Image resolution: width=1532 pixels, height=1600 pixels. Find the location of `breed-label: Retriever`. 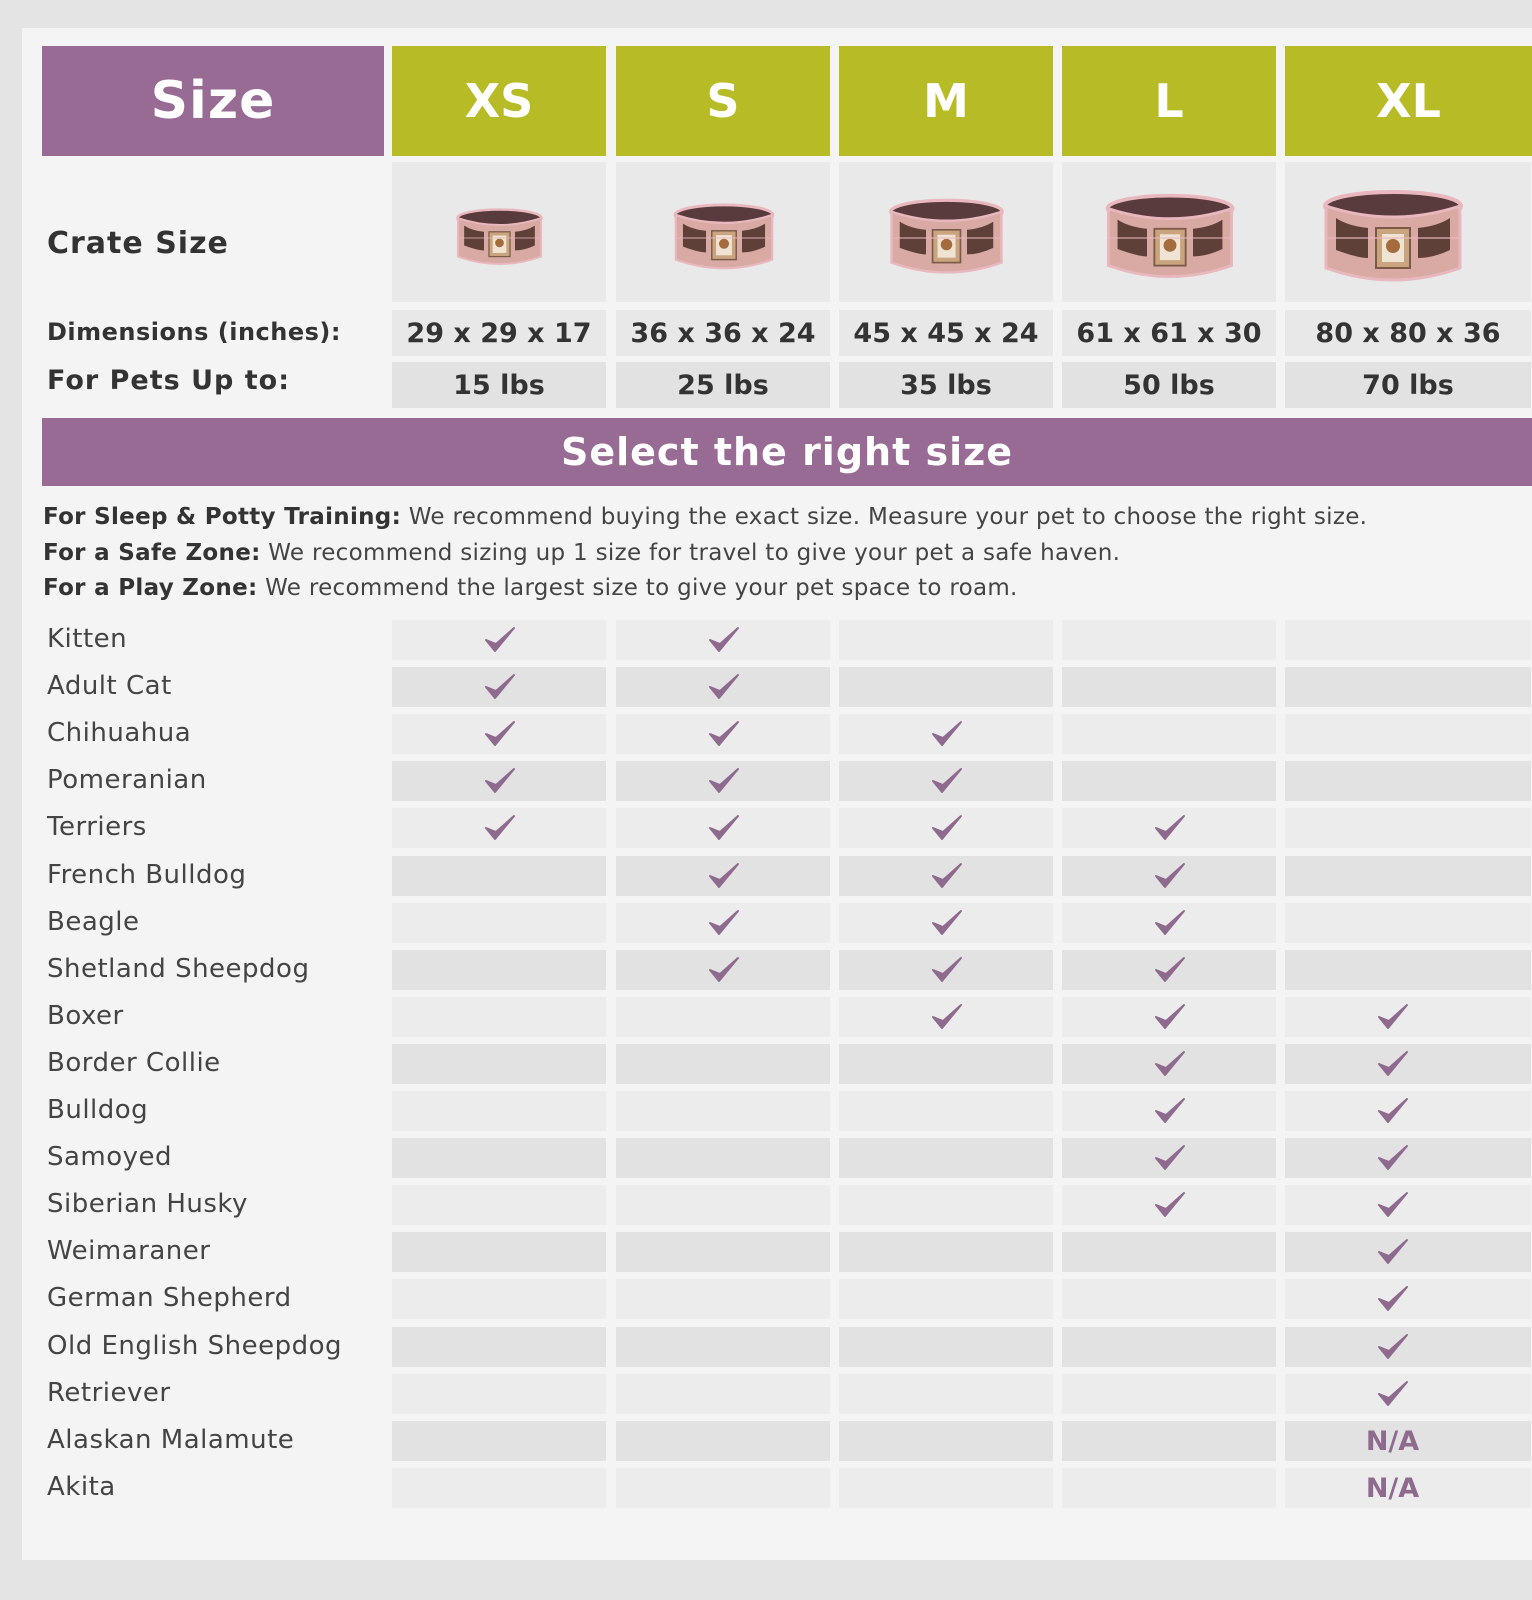

breed-label: Retriever is located at coordinates (109, 1393).